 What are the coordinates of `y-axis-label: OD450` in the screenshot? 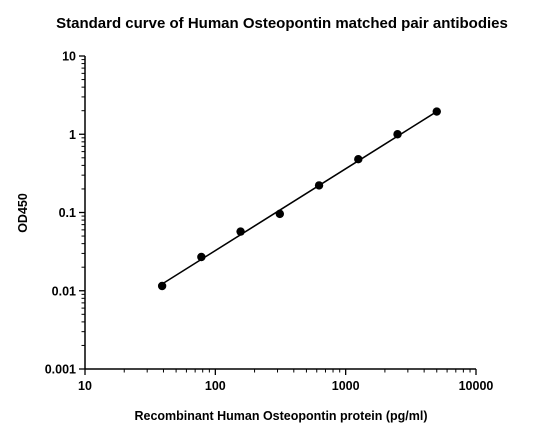 It's located at (23, 213).